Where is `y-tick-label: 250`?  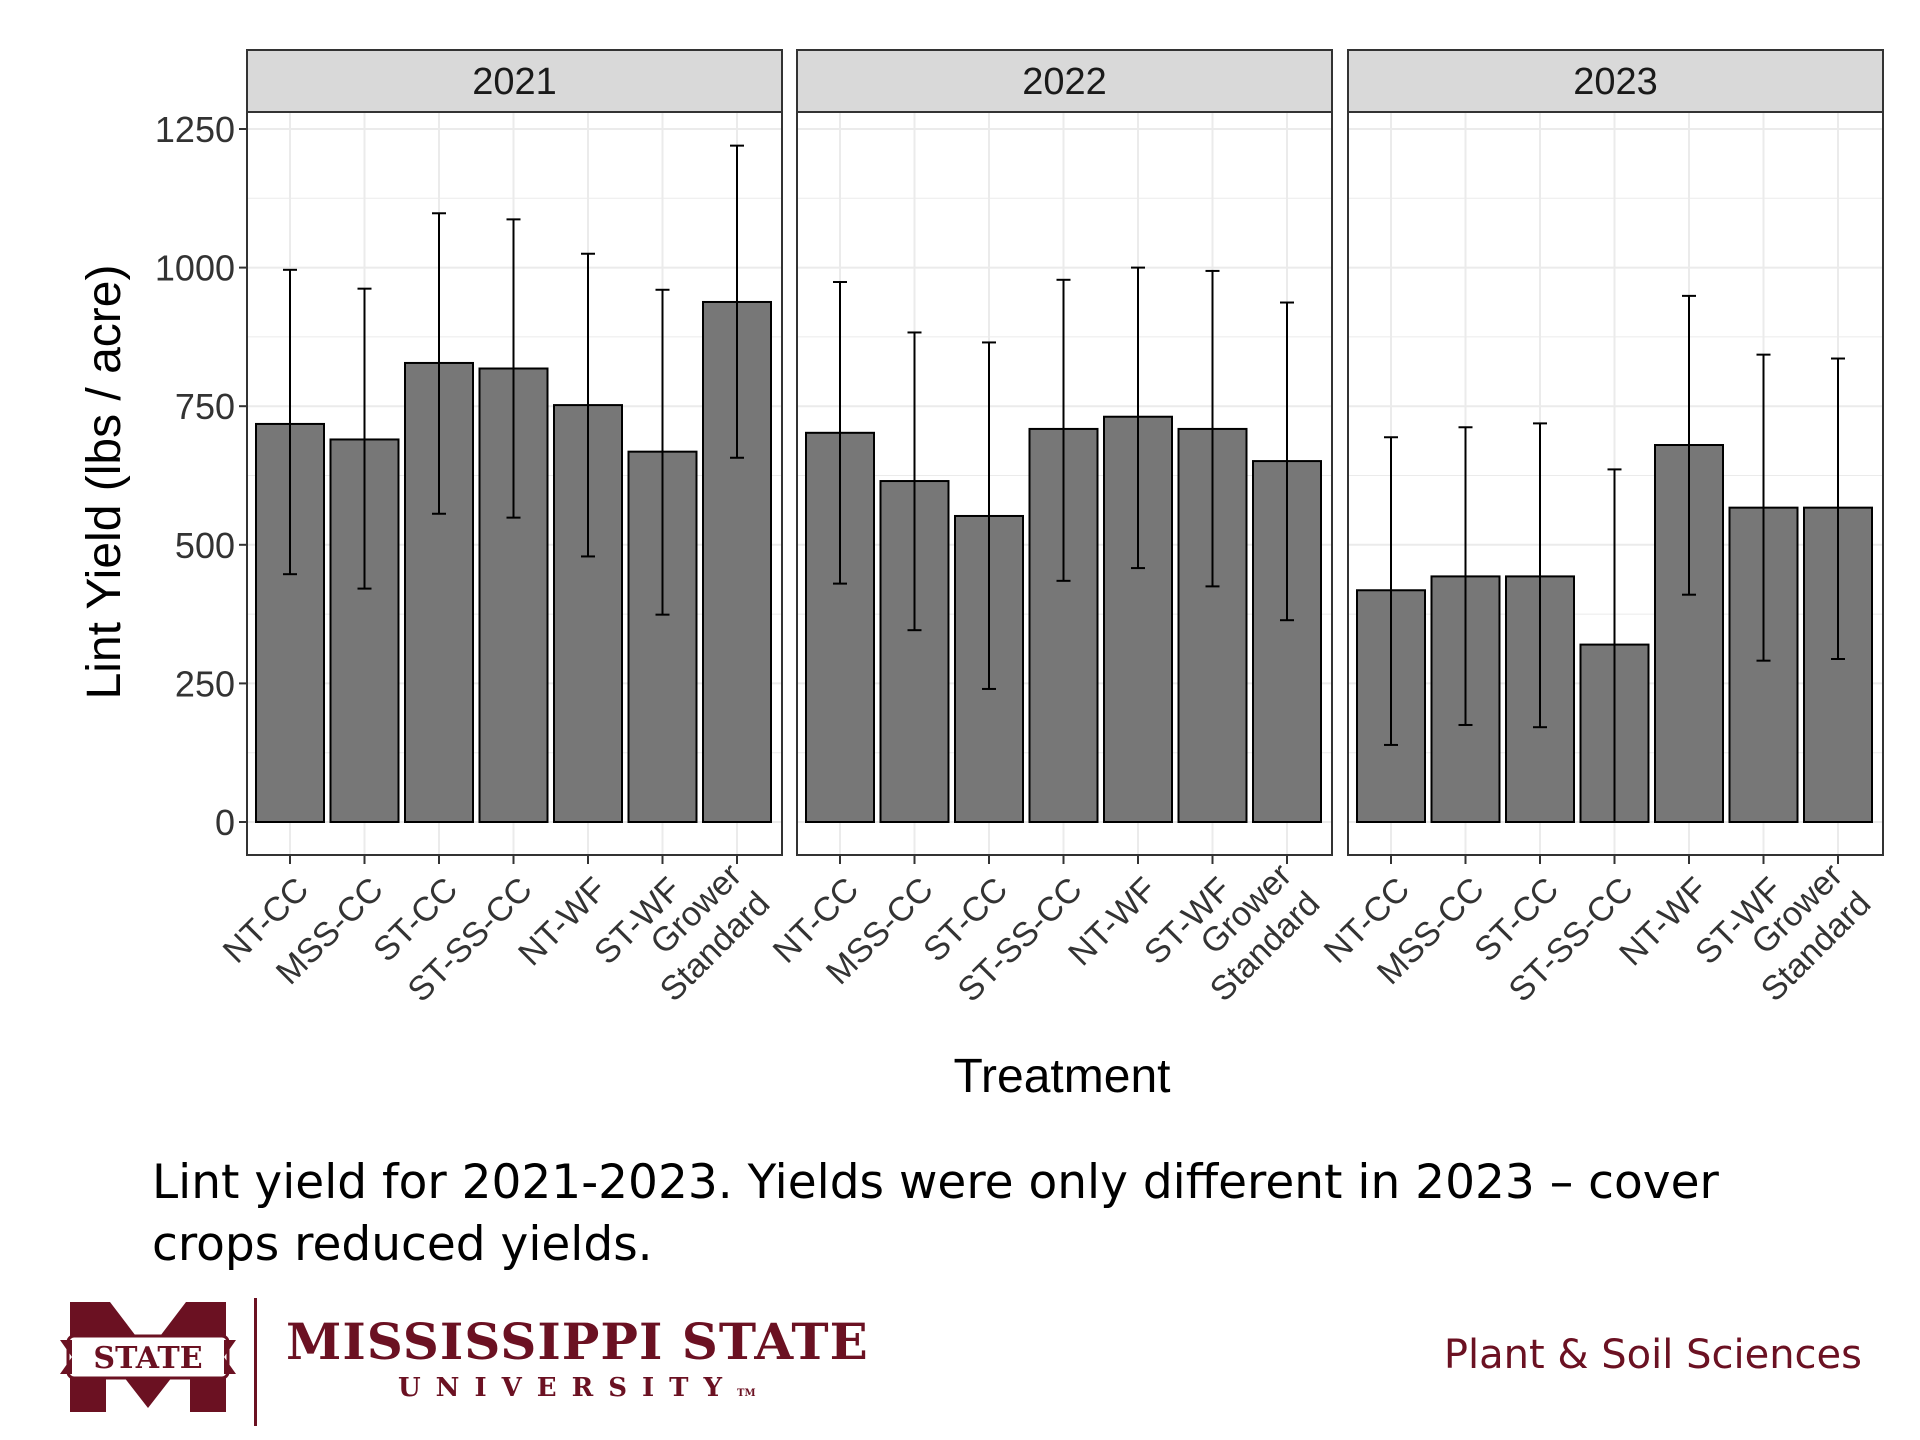 y-tick-label: 250 is located at coordinates (205, 683).